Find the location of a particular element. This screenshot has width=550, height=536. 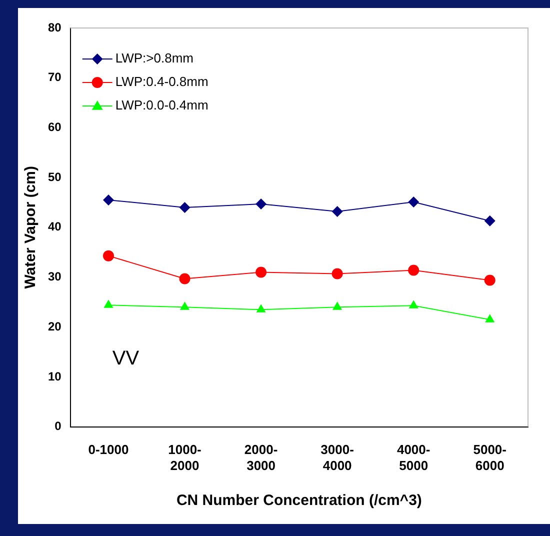

x-tick-label: 3000-4000 is located at coordinates (337, 457).